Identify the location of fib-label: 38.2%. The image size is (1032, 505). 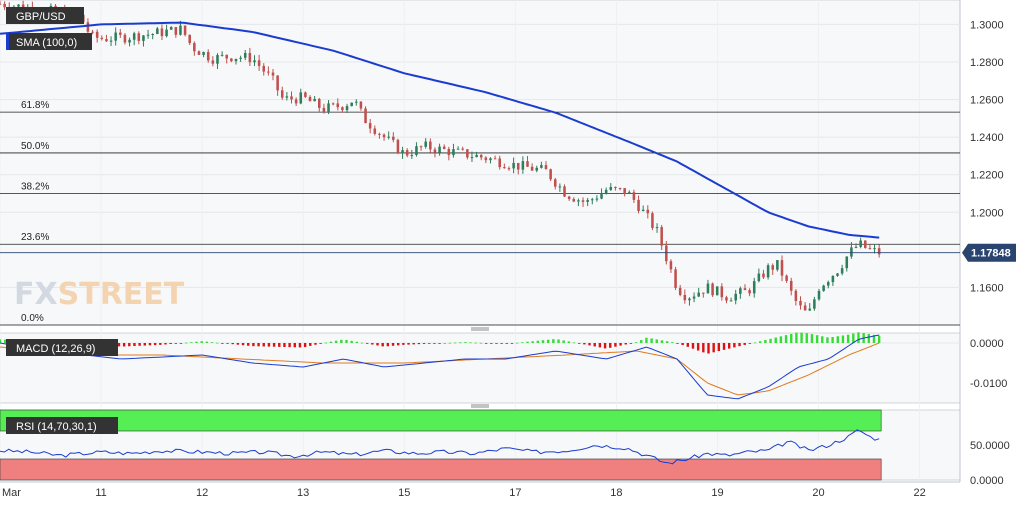
(35, 186).